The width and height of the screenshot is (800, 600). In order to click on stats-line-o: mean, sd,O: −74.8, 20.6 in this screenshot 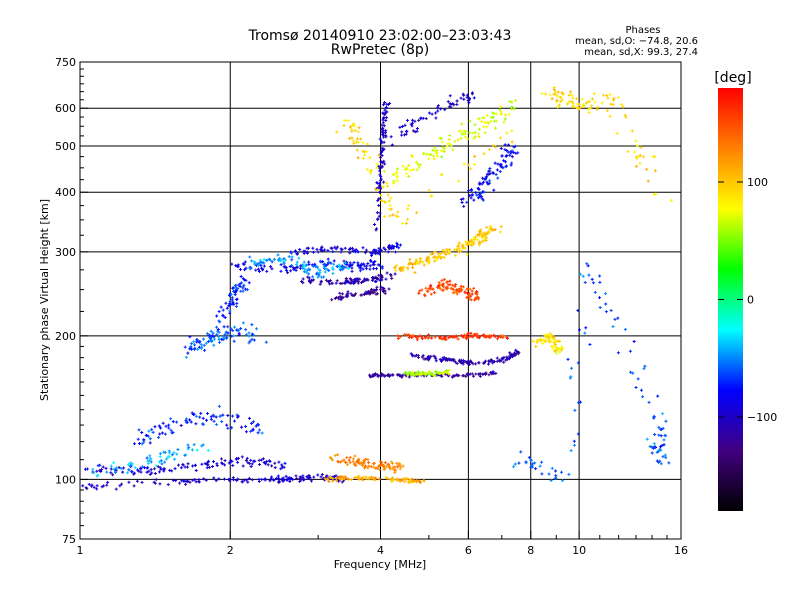, I will do `click(636, 41)`.